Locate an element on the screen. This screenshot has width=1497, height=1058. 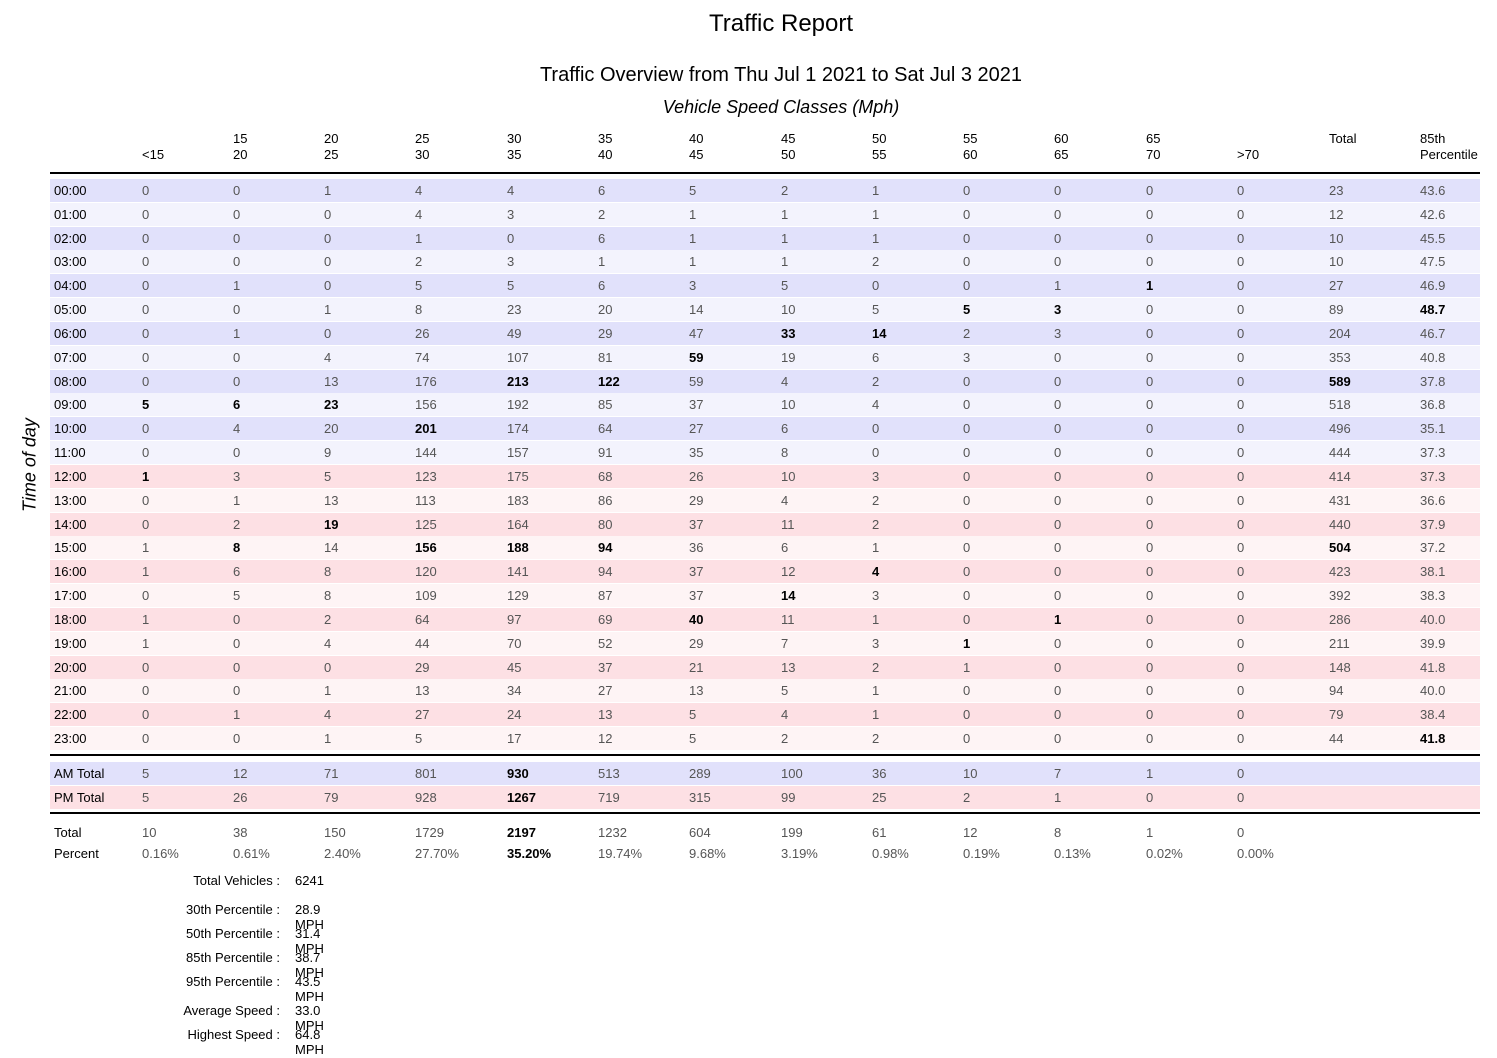
summary-label: 50th Percentile : is located at coordinates (233, 933).